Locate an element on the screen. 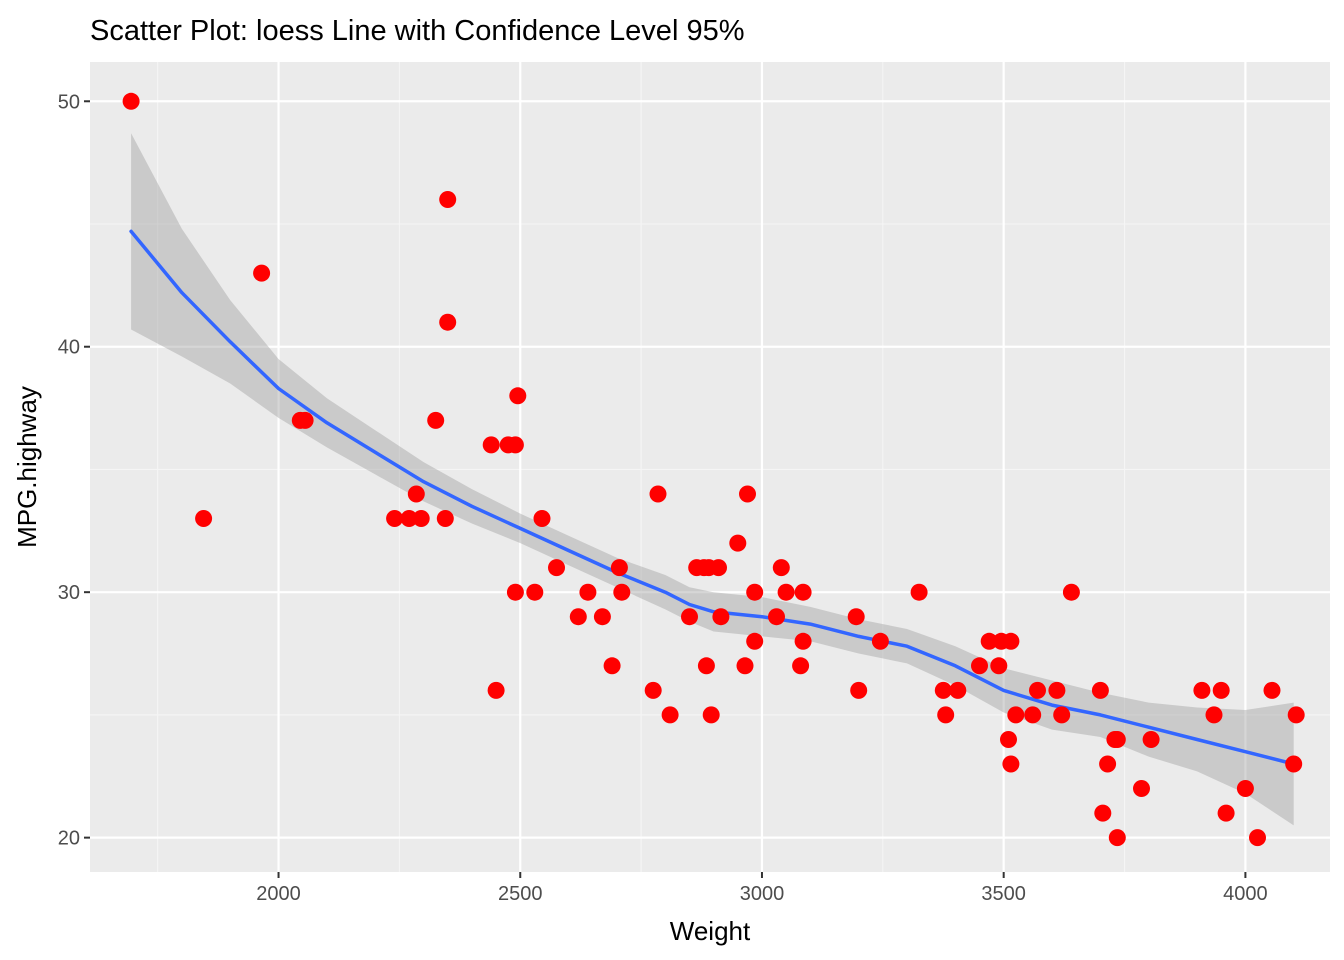  x-tick-label: 2500 is located at coordinates (520, 894).